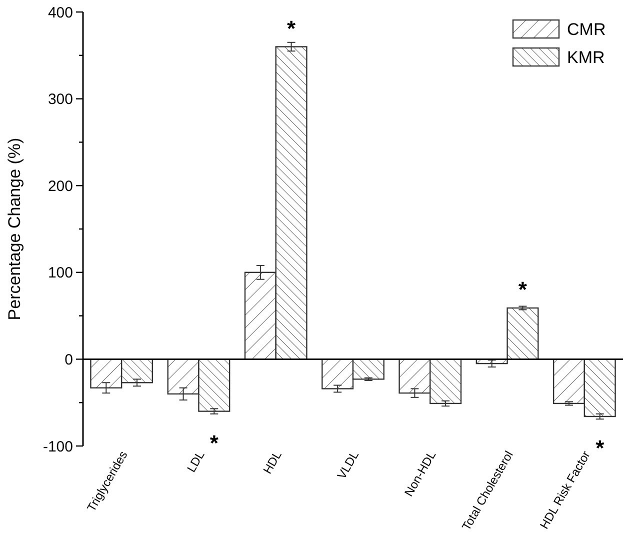  Describe the element at coordinates (68, 359) in the screenshot. I see `y-tick-label: 0` at that location.